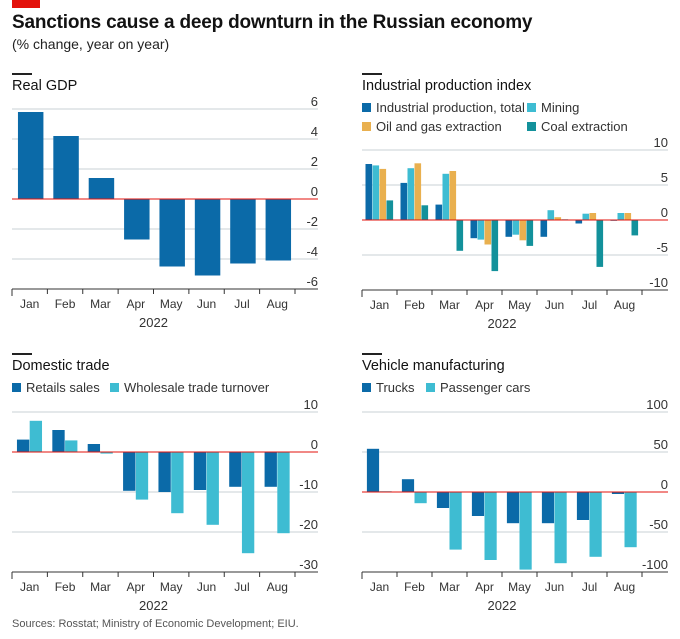 The width and height of the screenshot is (680, 639). What do you see at coordinates (408, 485) in the screenshot?
I see `bar-vehicles-trucks-feb` at bounding box center [408, 485].